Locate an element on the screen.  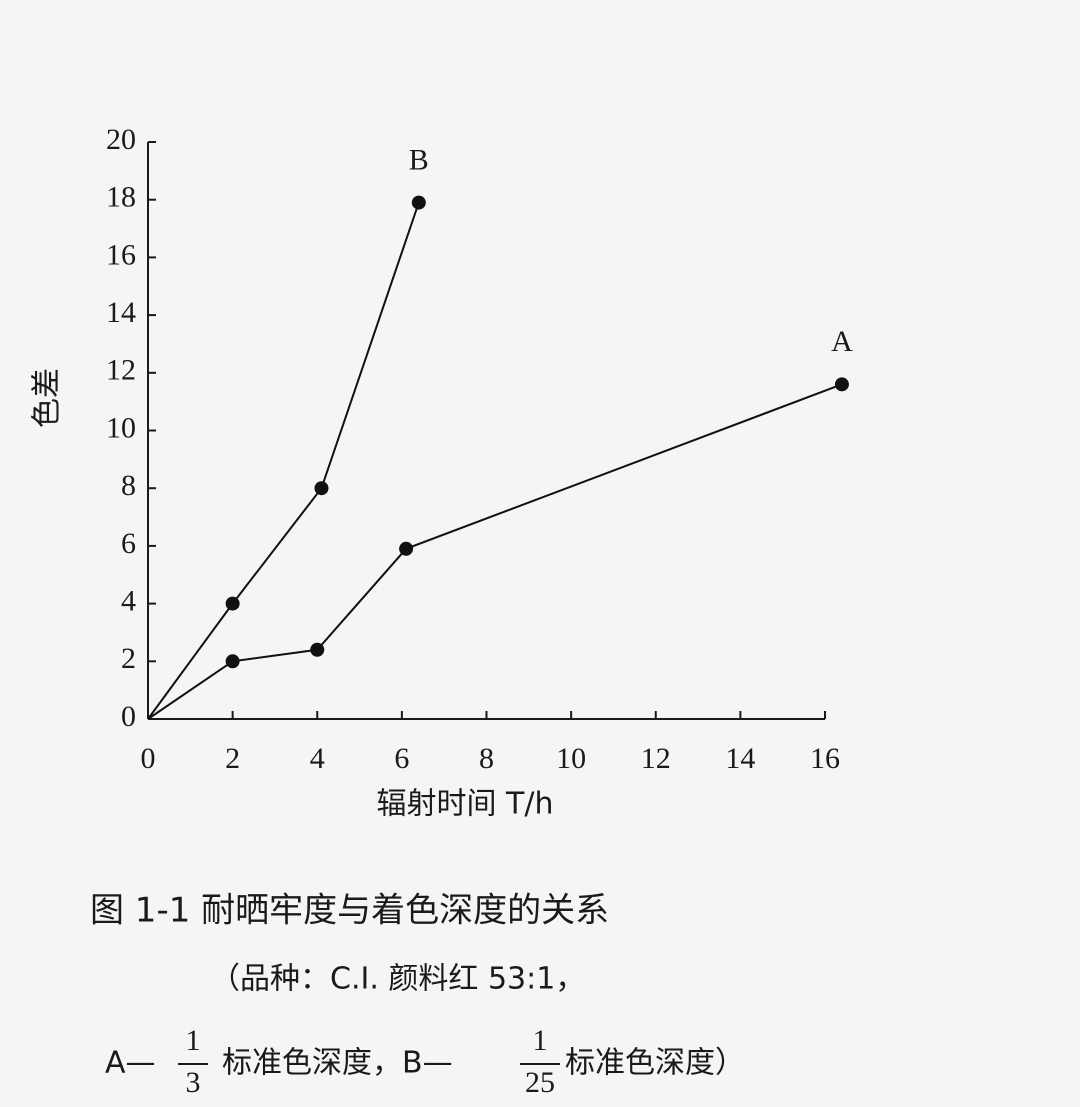
y-tick-label: 8 is located at coordinates (128, 485).